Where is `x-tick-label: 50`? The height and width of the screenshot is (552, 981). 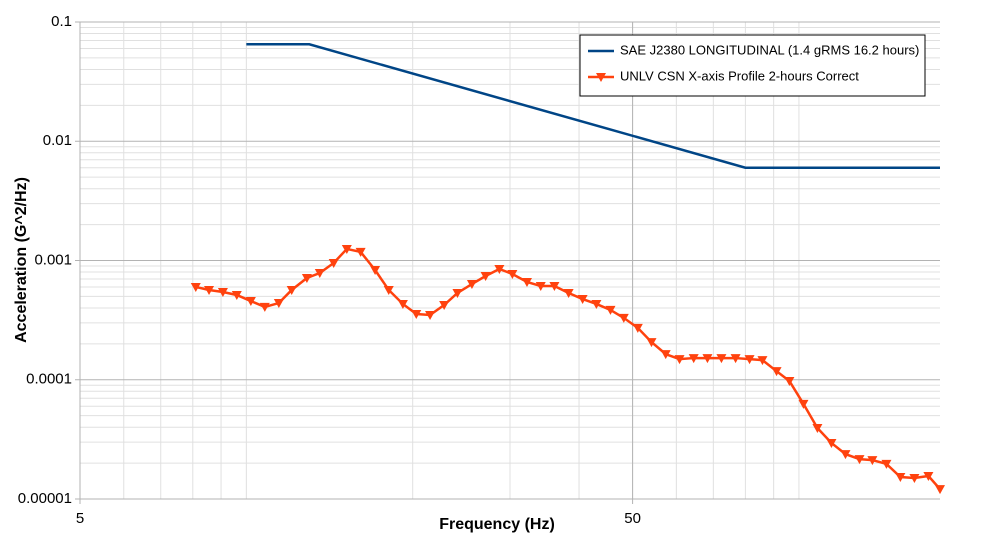 x-tick-label: 50 is located at coordinates (632, 518).